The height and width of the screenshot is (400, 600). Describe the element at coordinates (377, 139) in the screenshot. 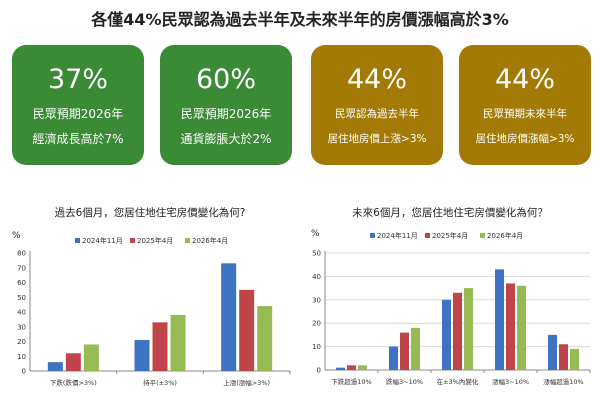

I see `stat-card-line2: 居住地房價上漲>3%` at that location.